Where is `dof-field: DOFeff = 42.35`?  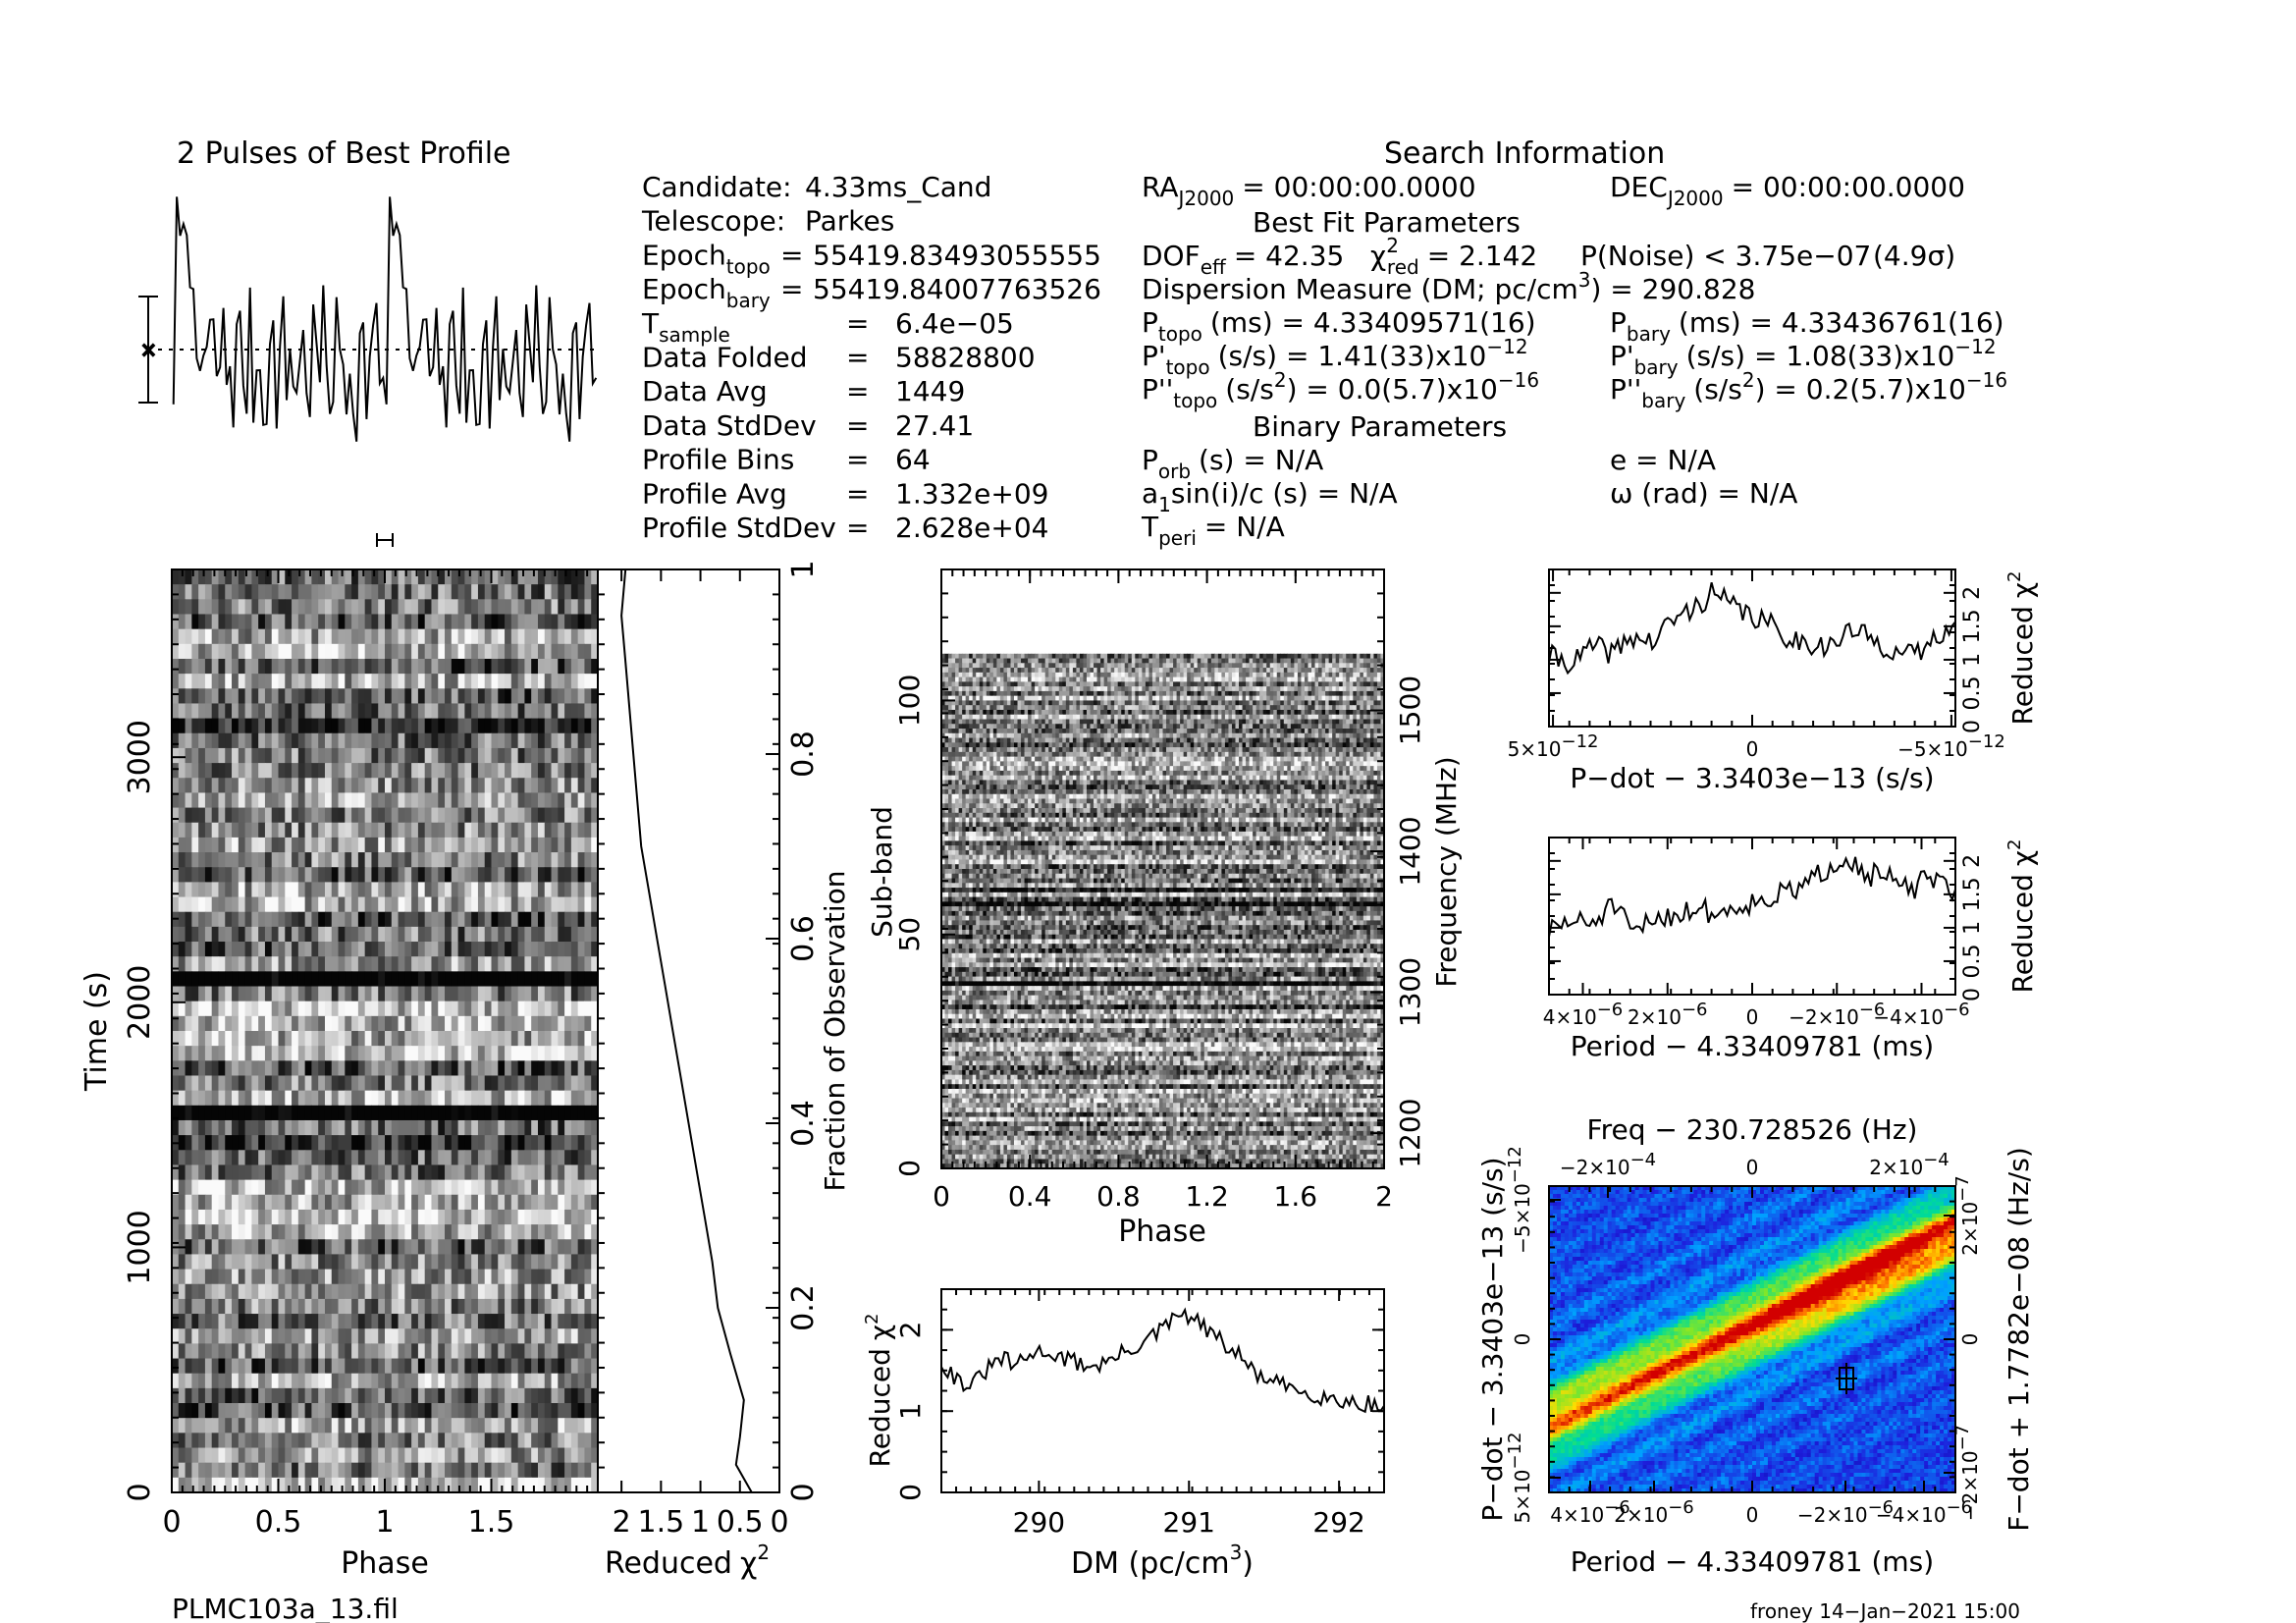
dof-field: DOFeff = 42.35 is located at coordinates (1243, 259).